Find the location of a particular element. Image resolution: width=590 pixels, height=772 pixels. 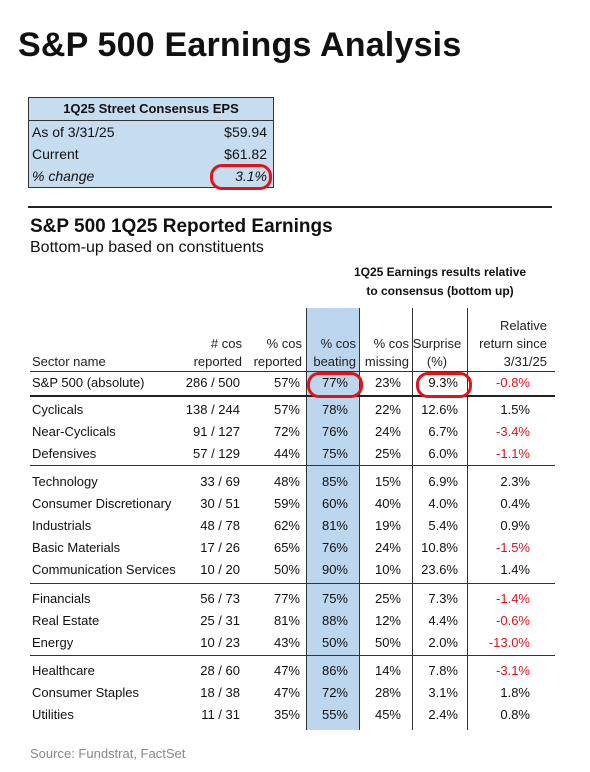

cell-pct-reported: 65% is located at coordinates (286, 547).